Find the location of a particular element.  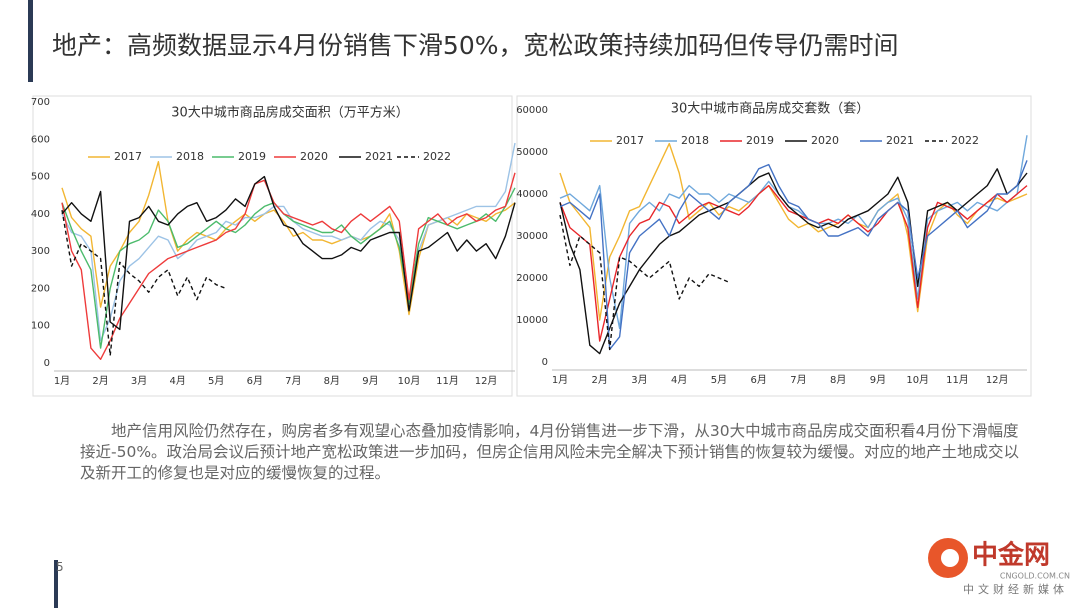

y-tick-label: 400 is located at coordinates (40, 214).